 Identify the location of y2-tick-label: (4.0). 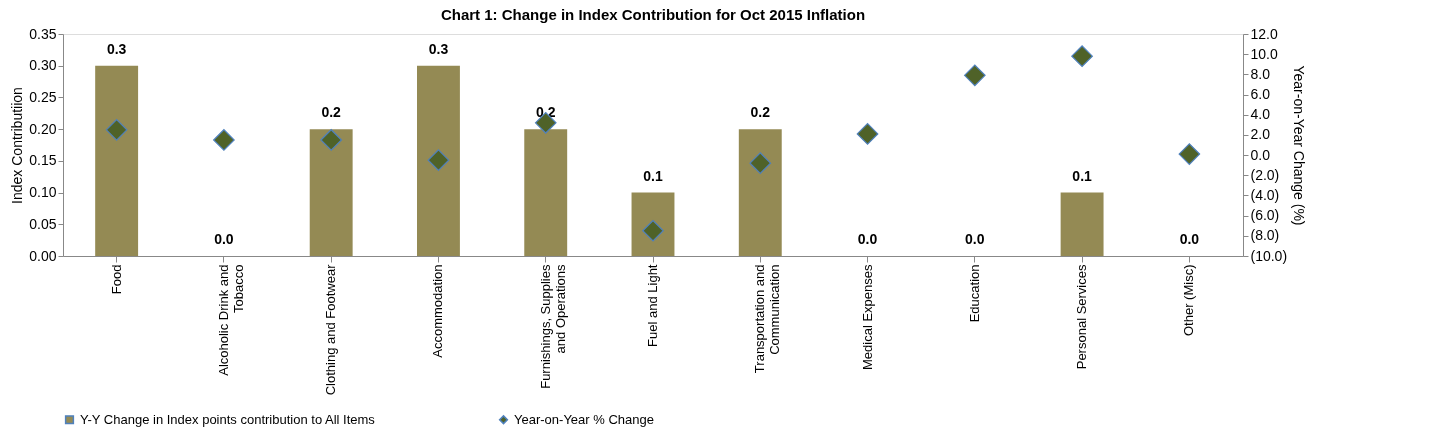
(1265, 194).